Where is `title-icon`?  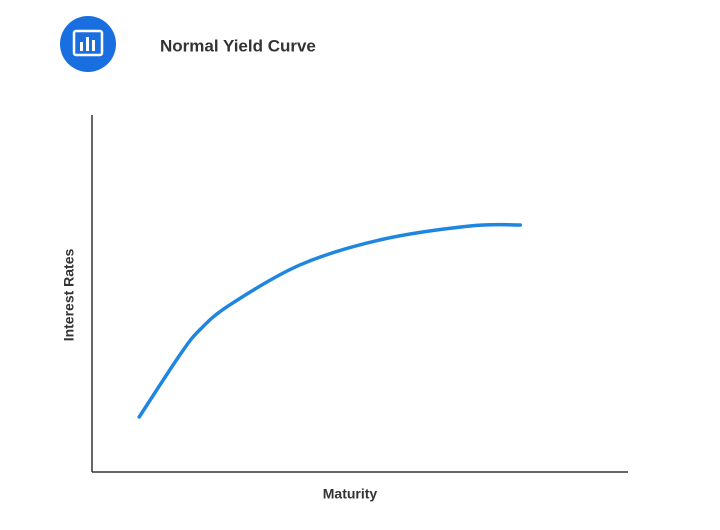
title-icon is located at coordinates (88, 44).